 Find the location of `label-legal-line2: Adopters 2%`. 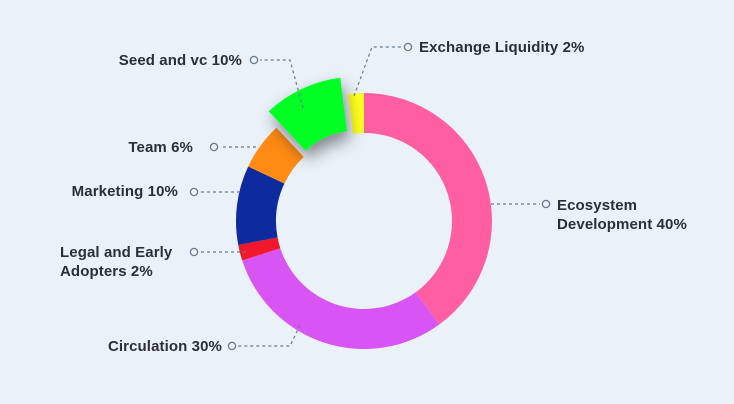

label-legal-line2: Adopters 2% is located at coordinates (106, 271).